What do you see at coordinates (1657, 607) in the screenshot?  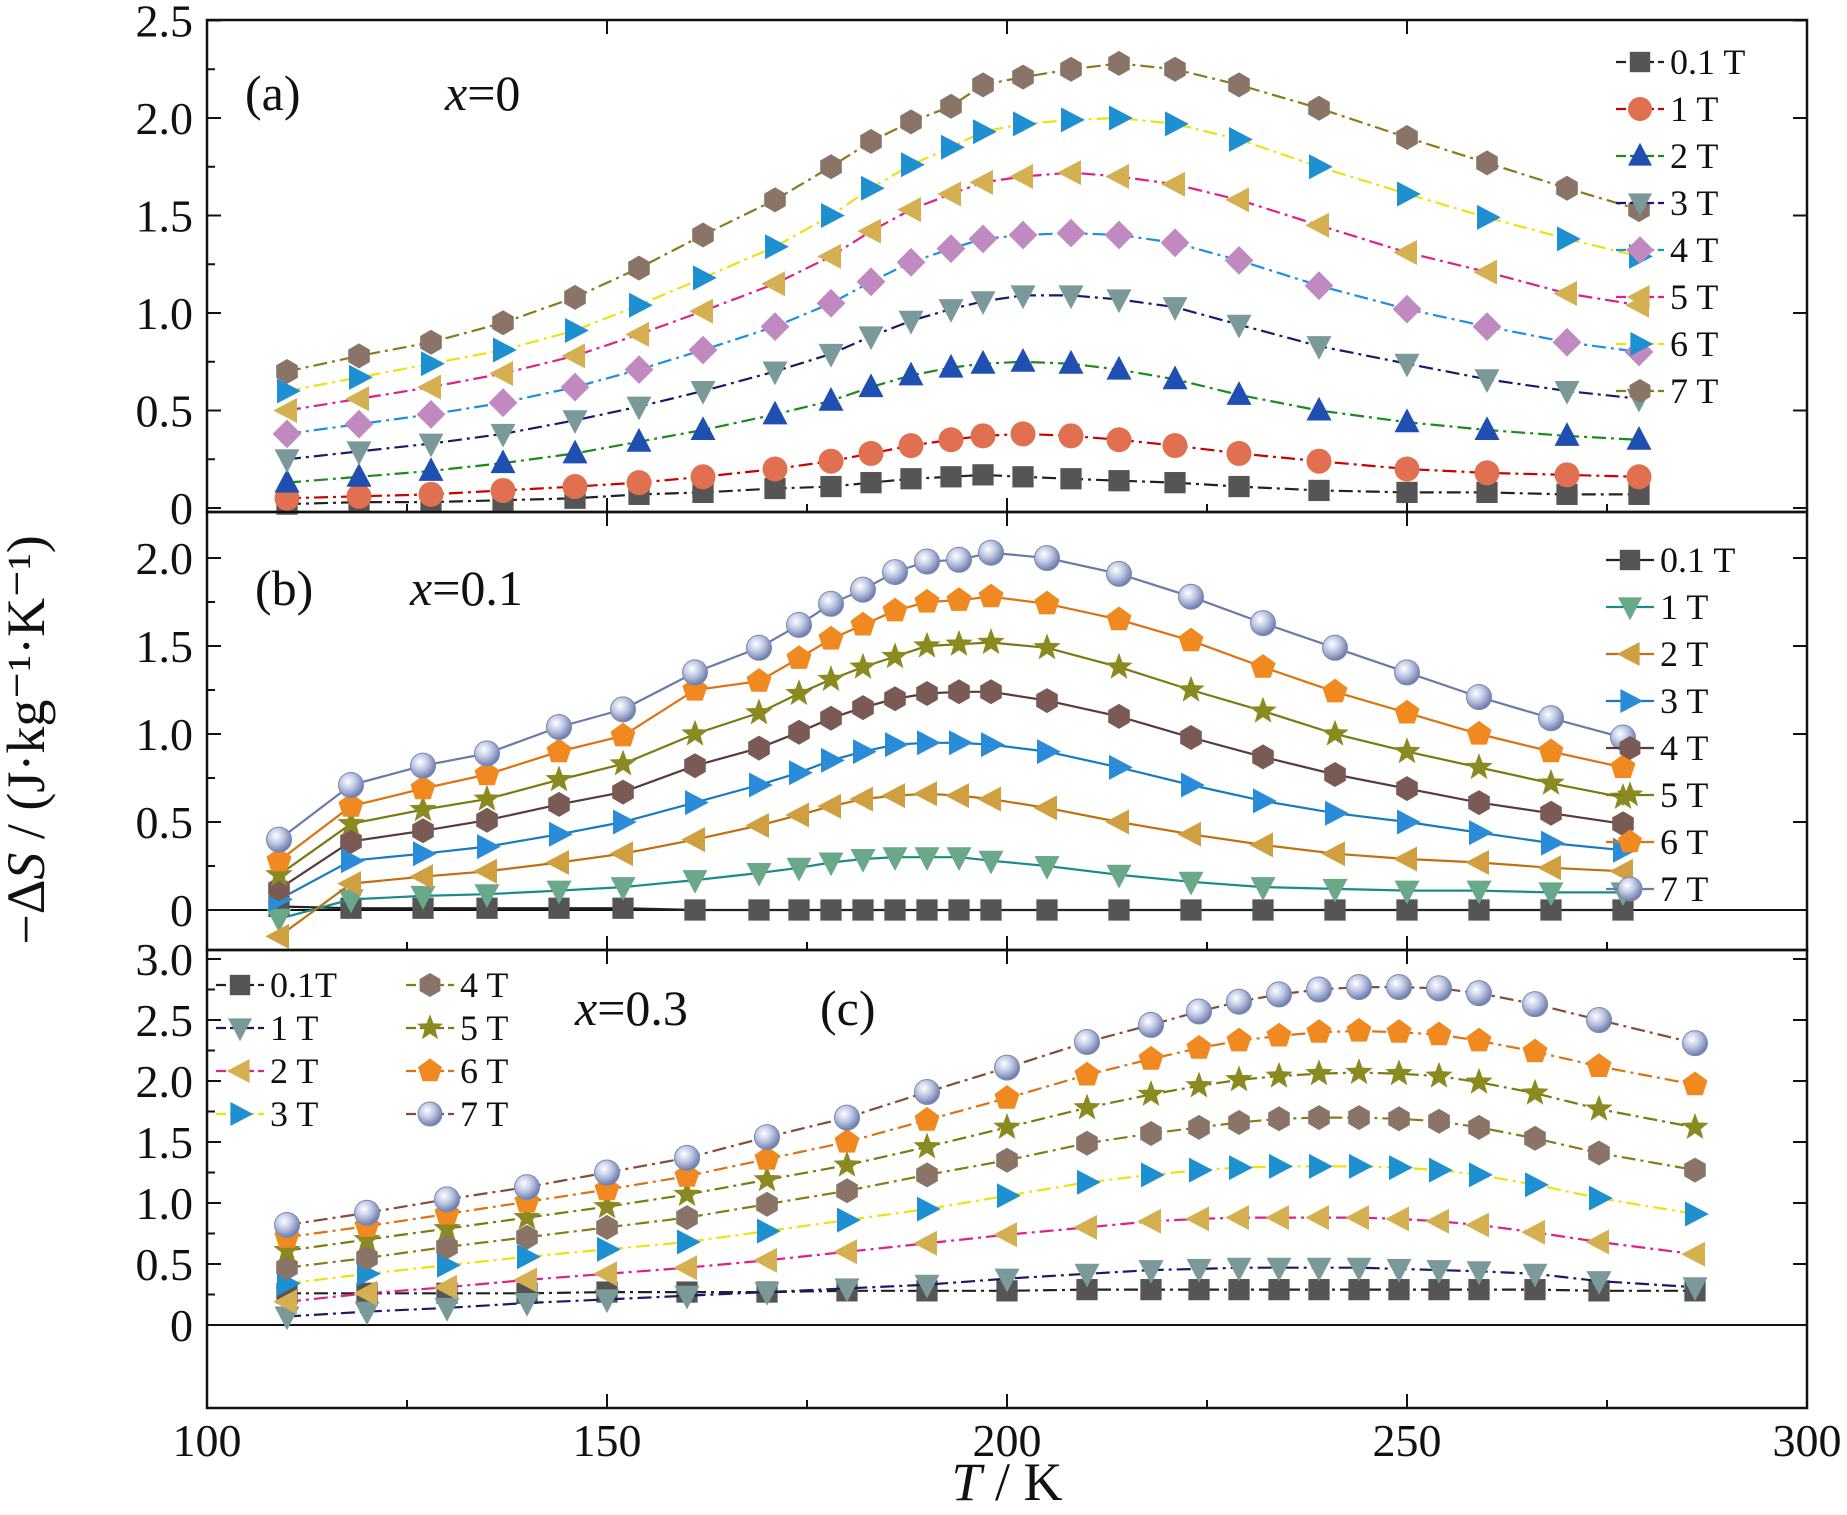 I see `legend-item: 1 T` at bounding box center [1657, 607].